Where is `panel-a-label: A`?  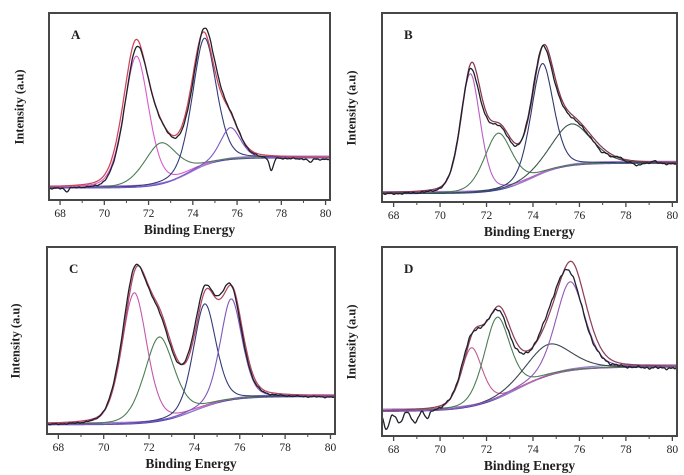 panel-a-label: A is located at coordinates (76, 34).